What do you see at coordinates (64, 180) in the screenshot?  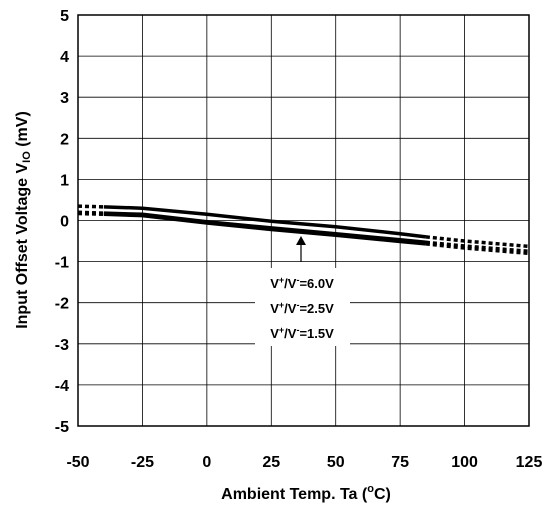 I see `y-tick-label: 1` at bounding box center [64, 180].